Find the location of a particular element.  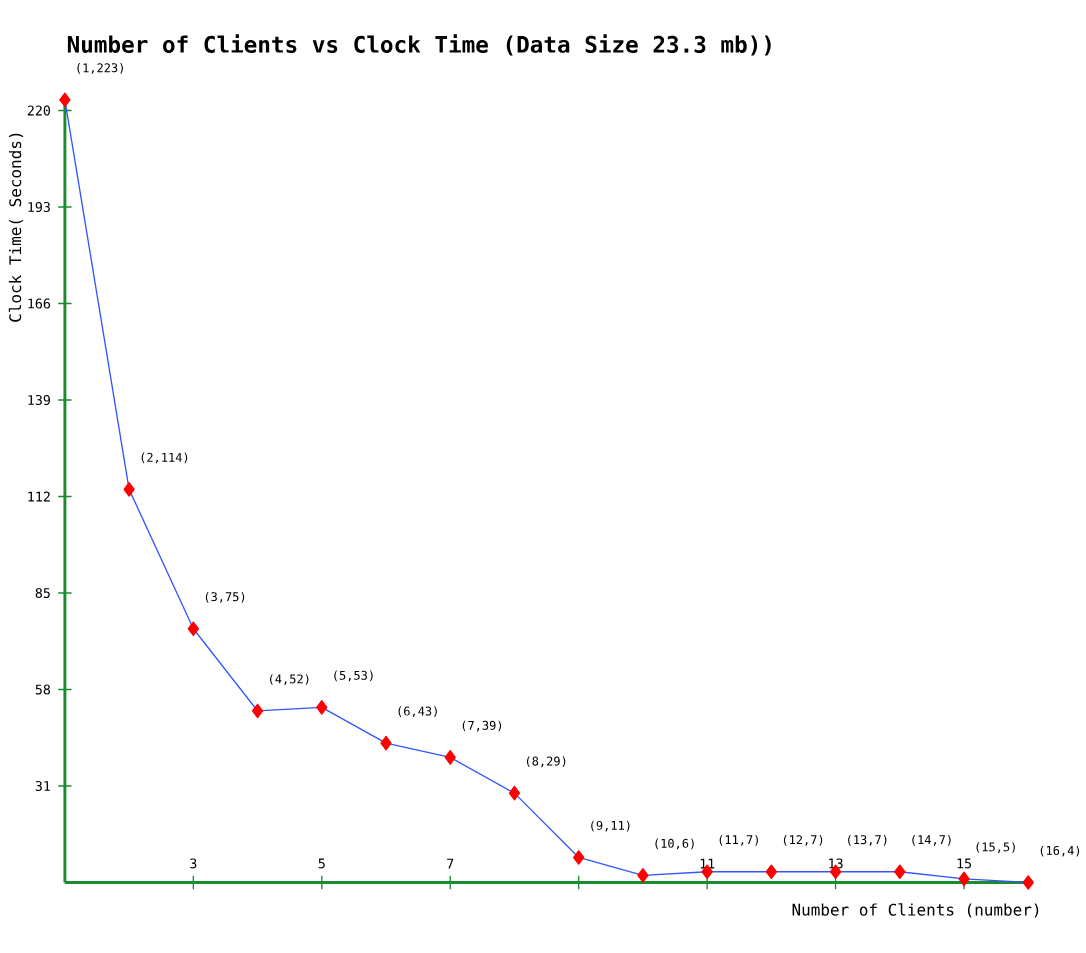

y-tick-label: 112 is located at coordinates (39, 496).